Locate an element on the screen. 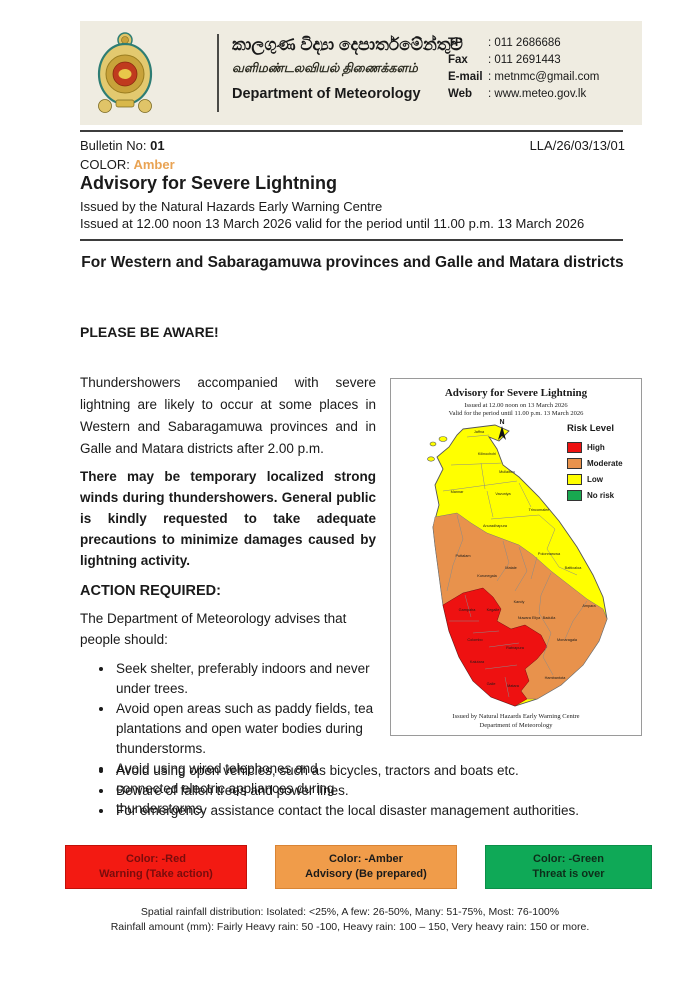  district-label: Colombo is located at coordinates (474, 640).